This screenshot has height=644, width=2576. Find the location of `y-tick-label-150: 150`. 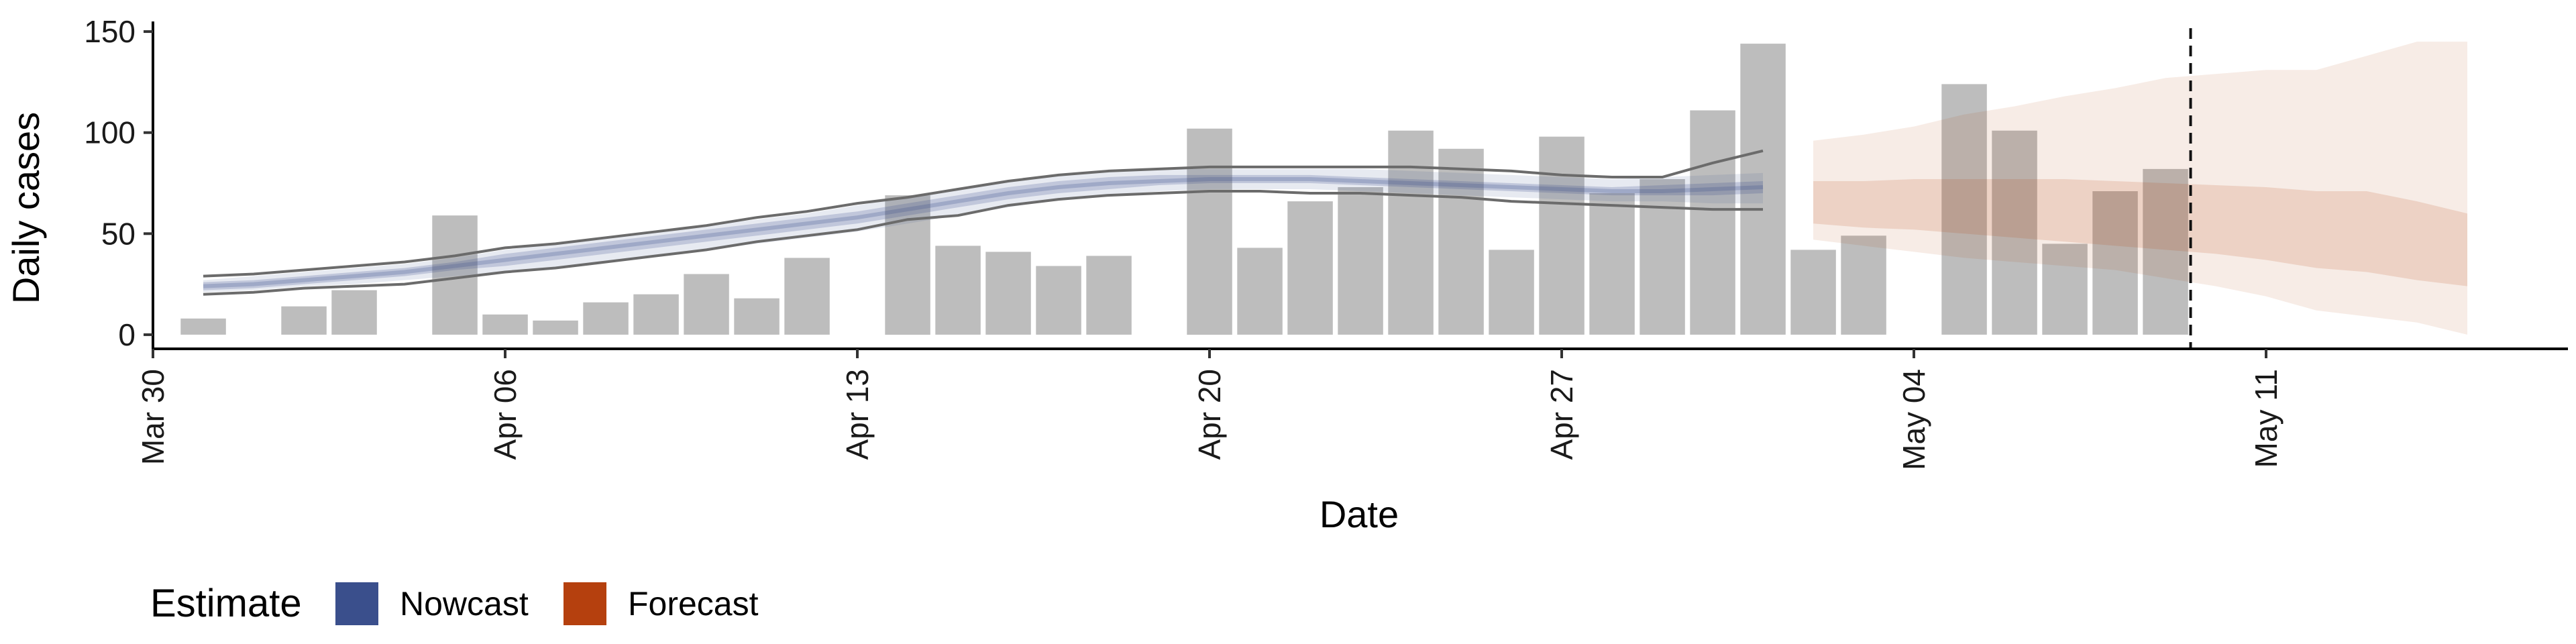

y-tick-label-150: 150 is located at coordinates (110, 31).